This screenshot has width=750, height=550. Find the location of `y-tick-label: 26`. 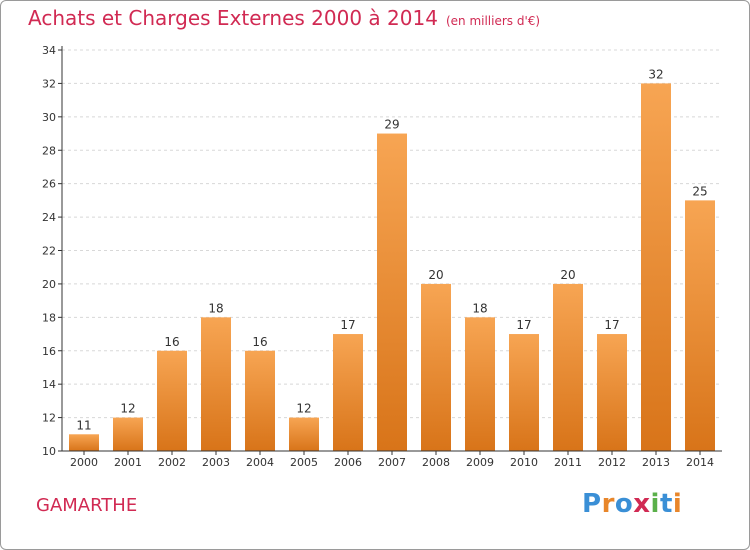

y-tick-label: 26 is located at coordinates (49, 184).